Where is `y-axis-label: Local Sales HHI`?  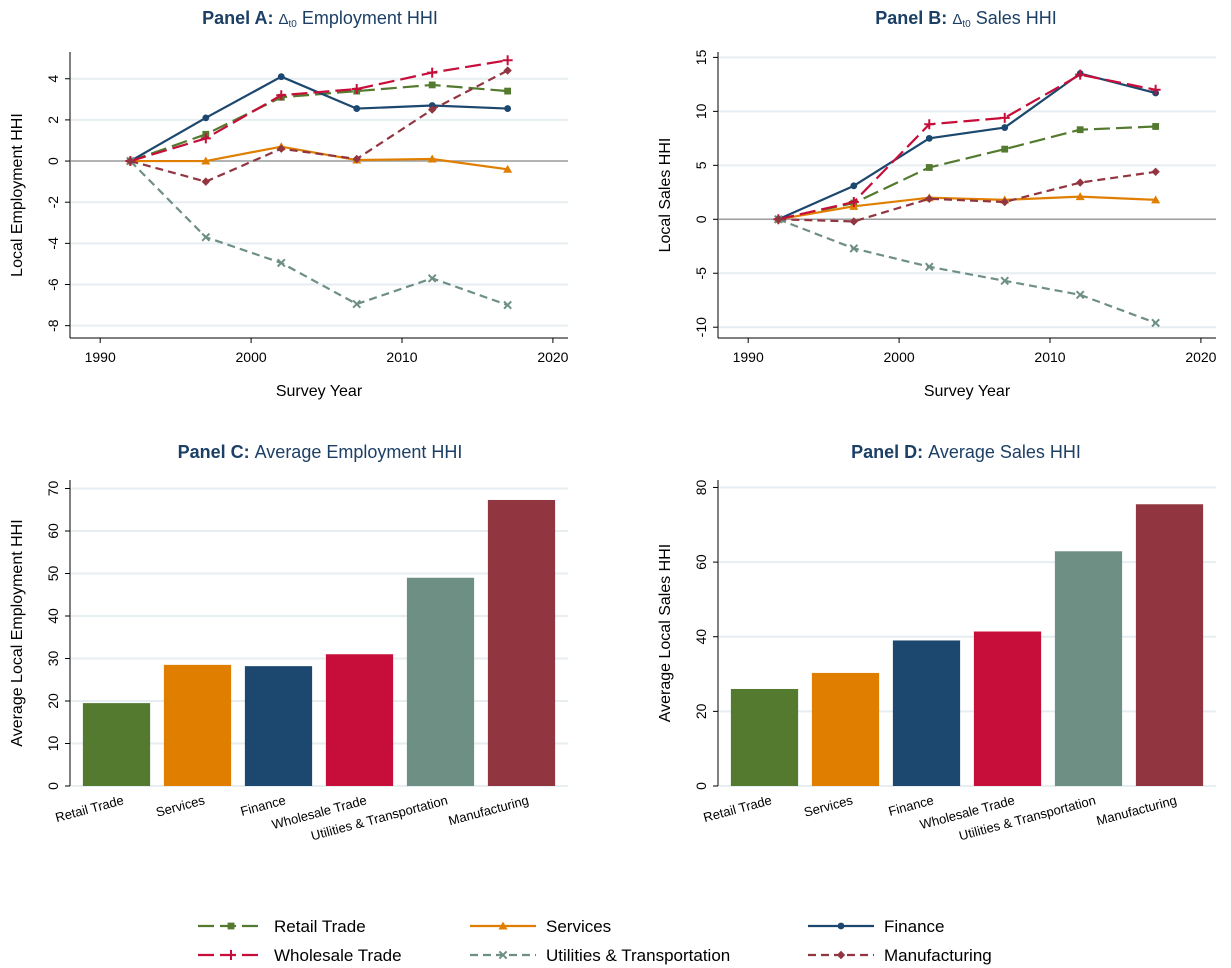
y-axis-label: Local Sales HHI is located at coordinates (665, 195).